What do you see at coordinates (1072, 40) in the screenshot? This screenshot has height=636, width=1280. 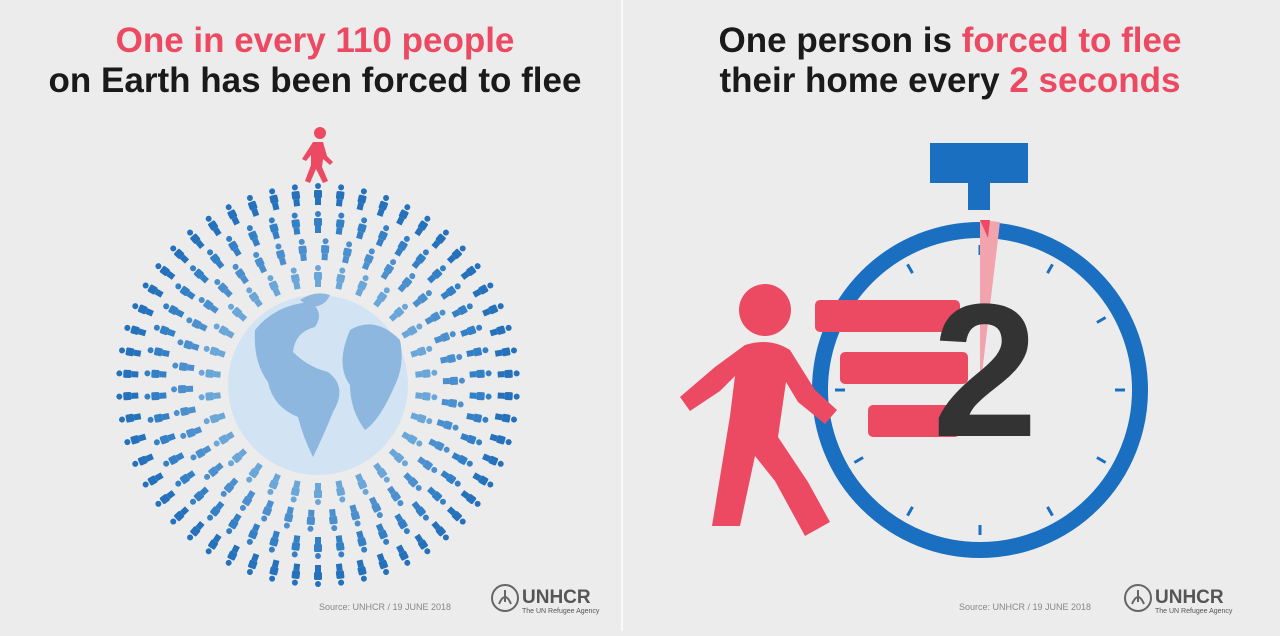 I see `title-part: forced to flee` at bounding box center [1072, 40].